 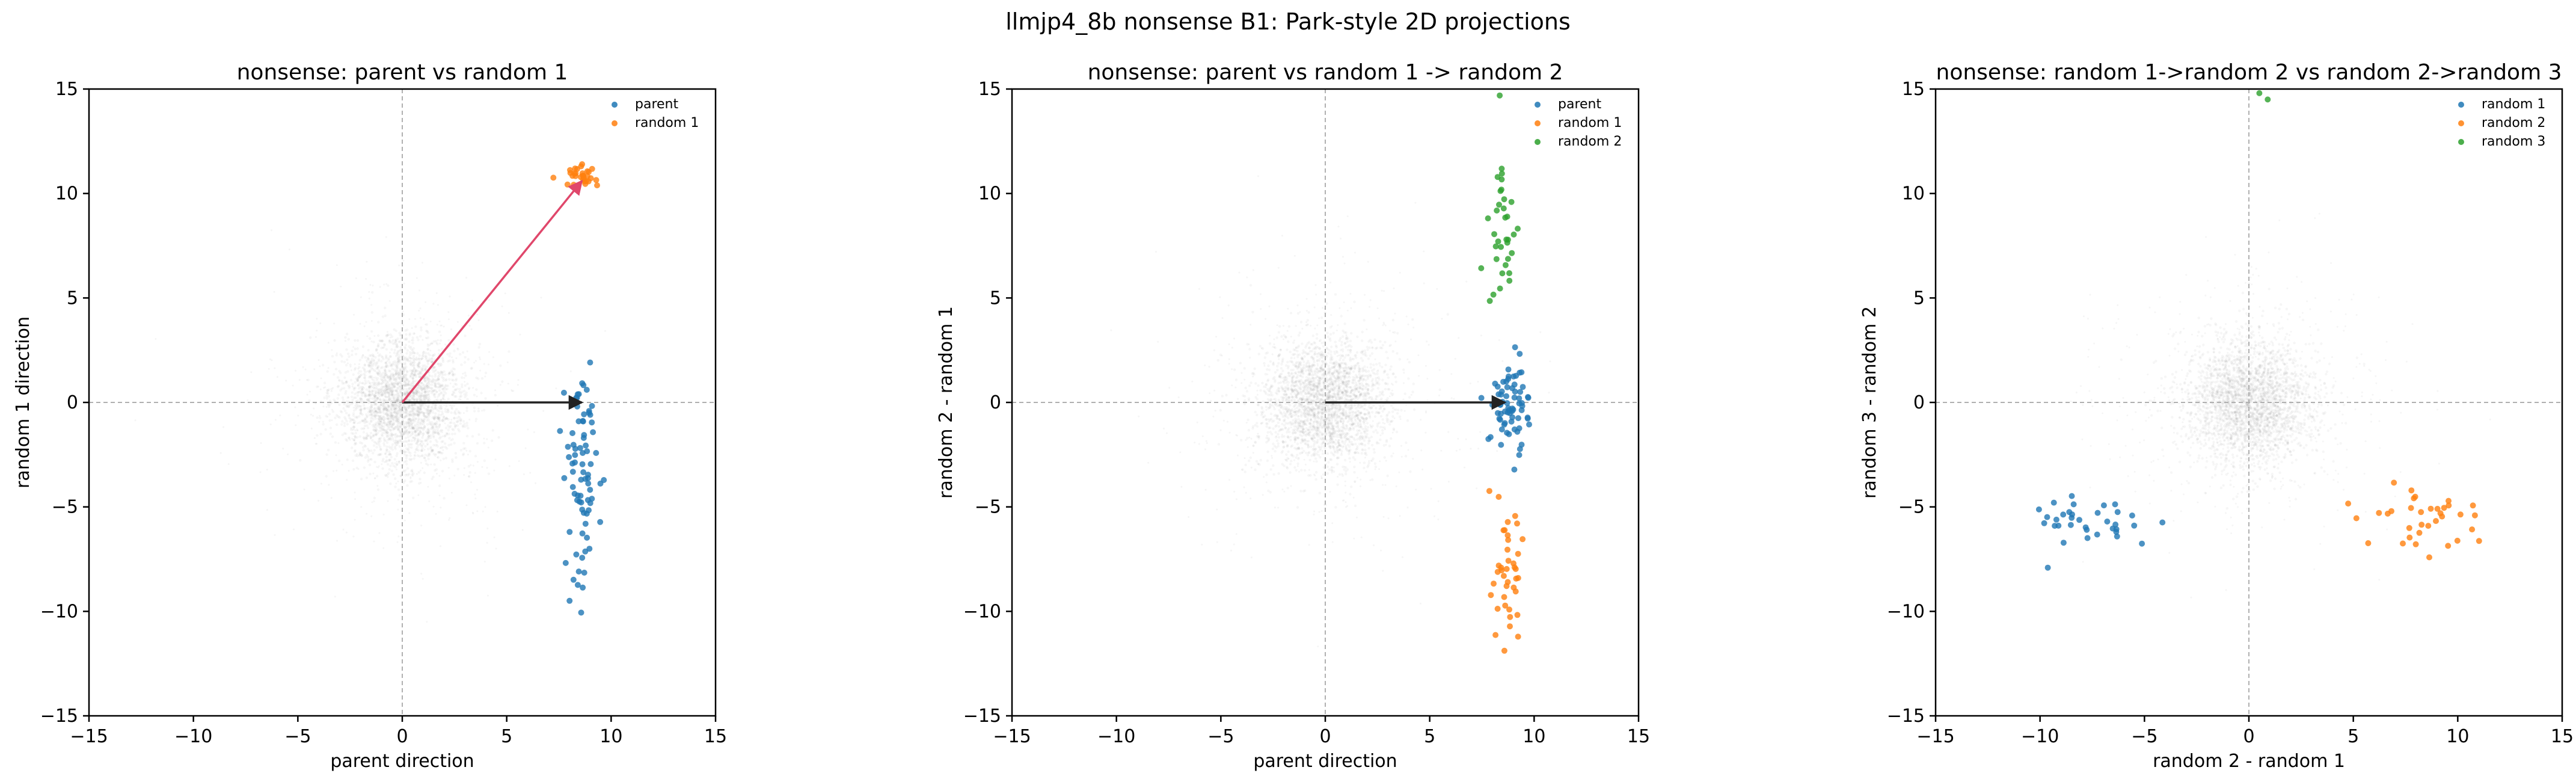 What do you see at coordinates (506, 736) in the screenshot?
I see `x-tick-label: 5` at bounding box center [506, 736].